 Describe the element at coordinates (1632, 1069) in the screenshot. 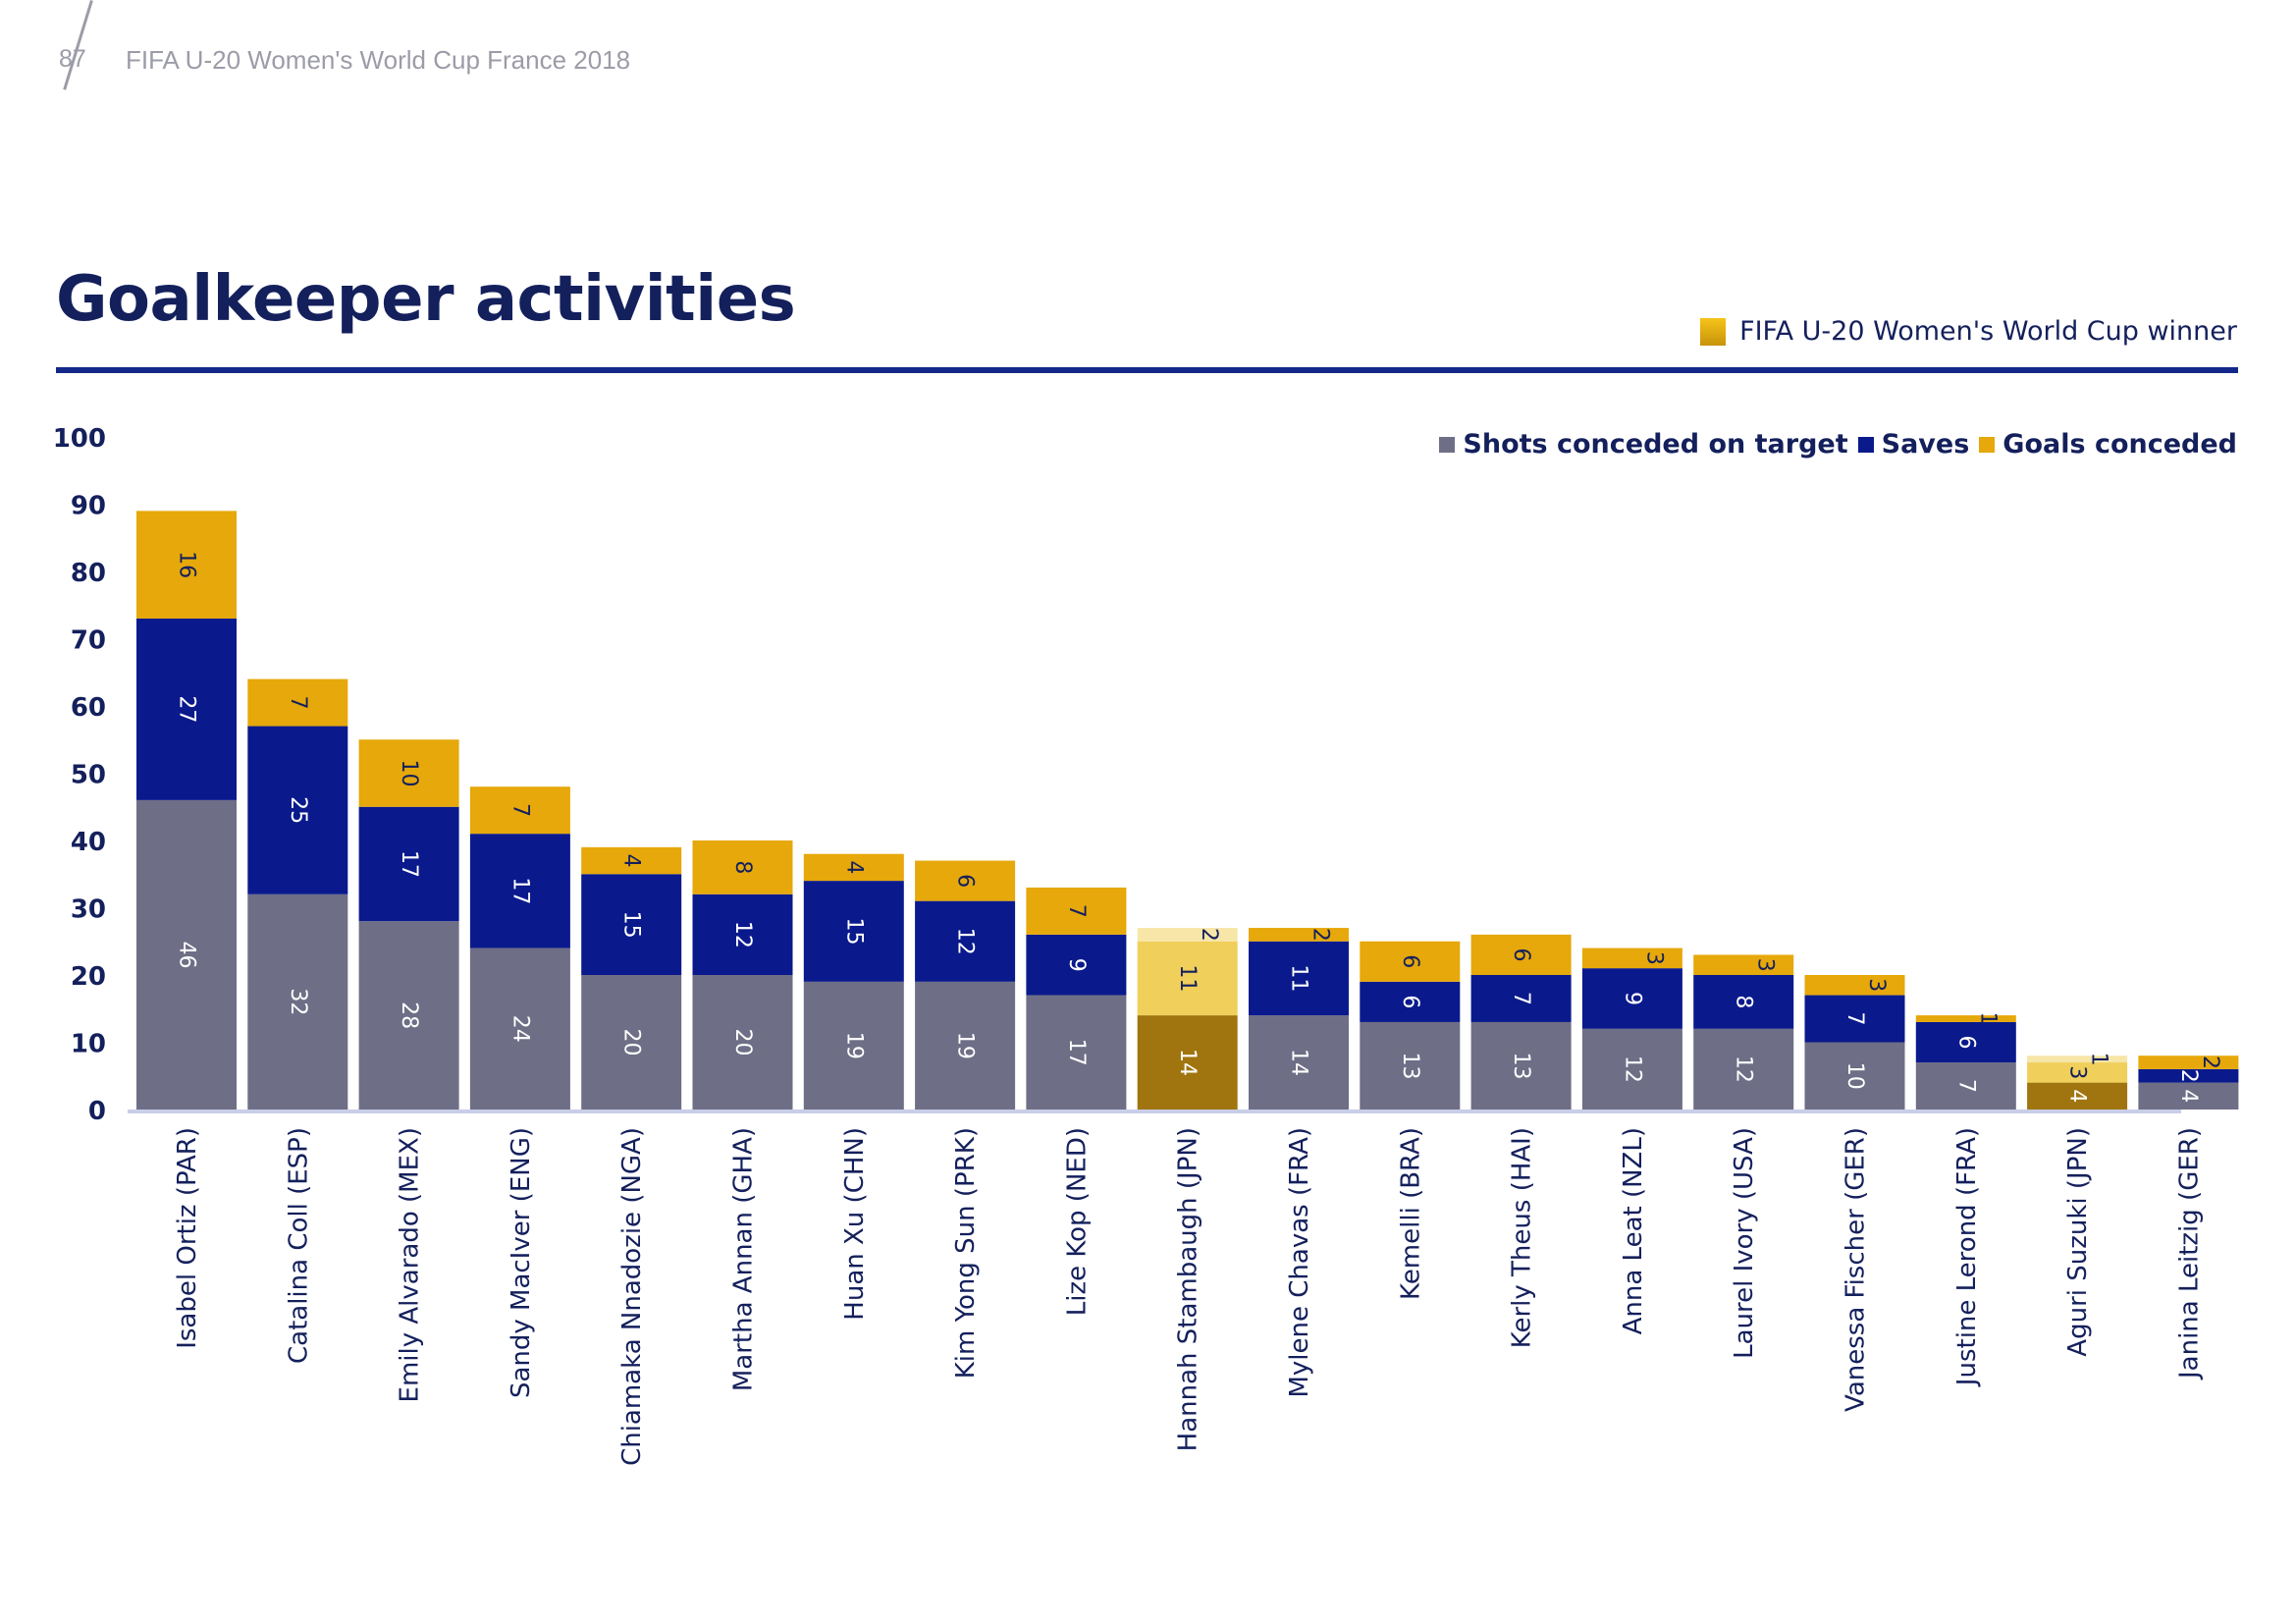

I see `data-label-shots: 12` at that location.